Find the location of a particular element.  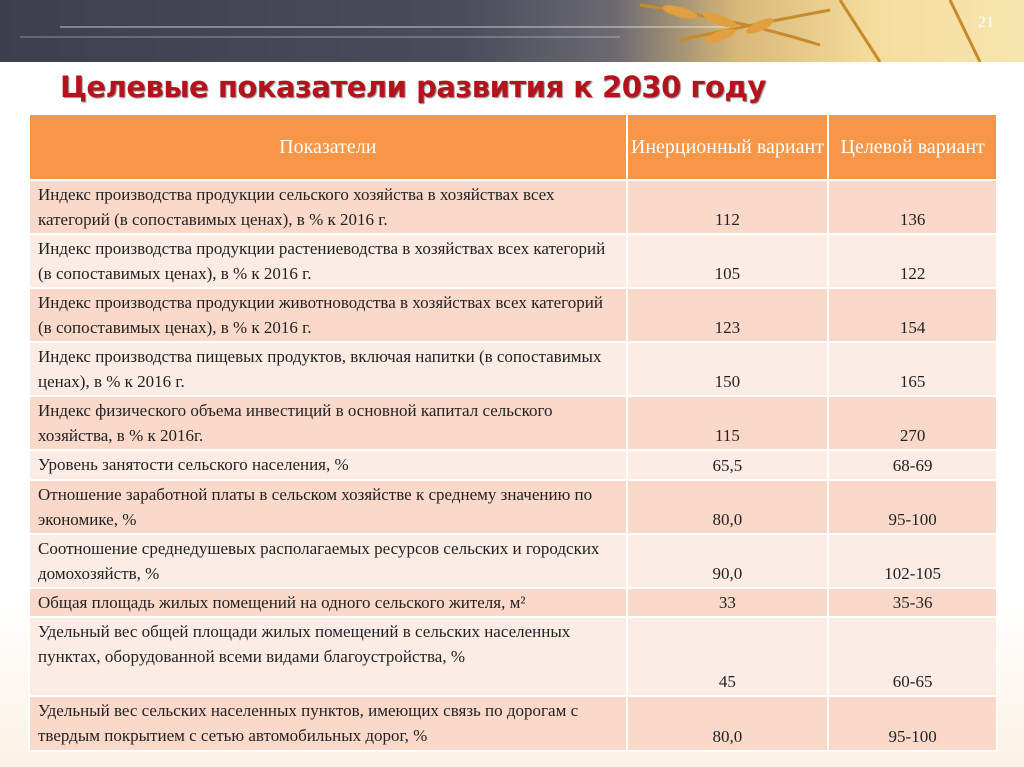

page-title: Целевые показатели развития к 2030 году is located at coordinates (413, 87).